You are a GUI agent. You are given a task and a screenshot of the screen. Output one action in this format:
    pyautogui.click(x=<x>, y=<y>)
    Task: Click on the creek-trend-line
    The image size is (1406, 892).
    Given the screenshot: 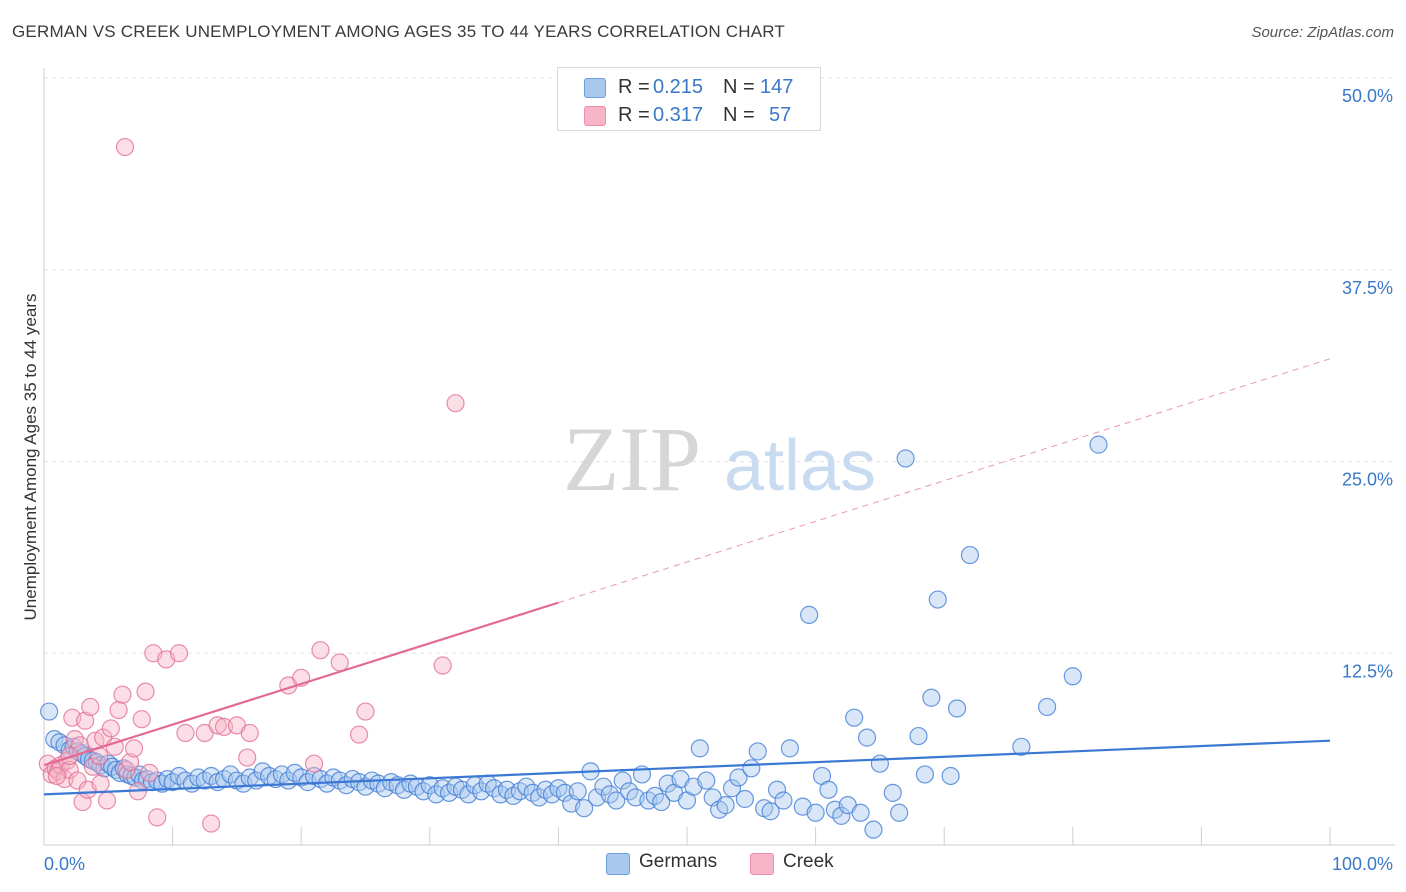 What is the action you would take?
    pyautogui.click(x=301, y=684)
    